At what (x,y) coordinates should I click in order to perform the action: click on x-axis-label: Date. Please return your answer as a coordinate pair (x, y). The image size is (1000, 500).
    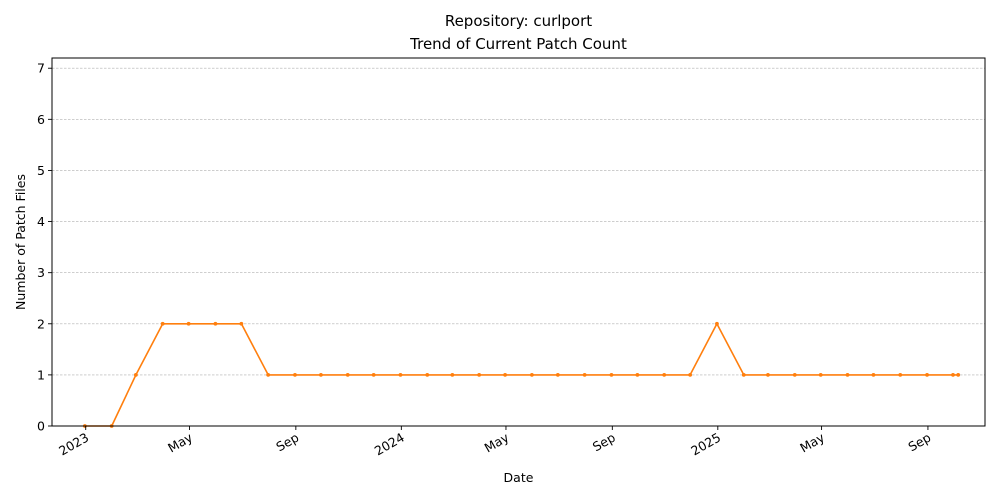
    Looking at the image, I should click on (519, 477).